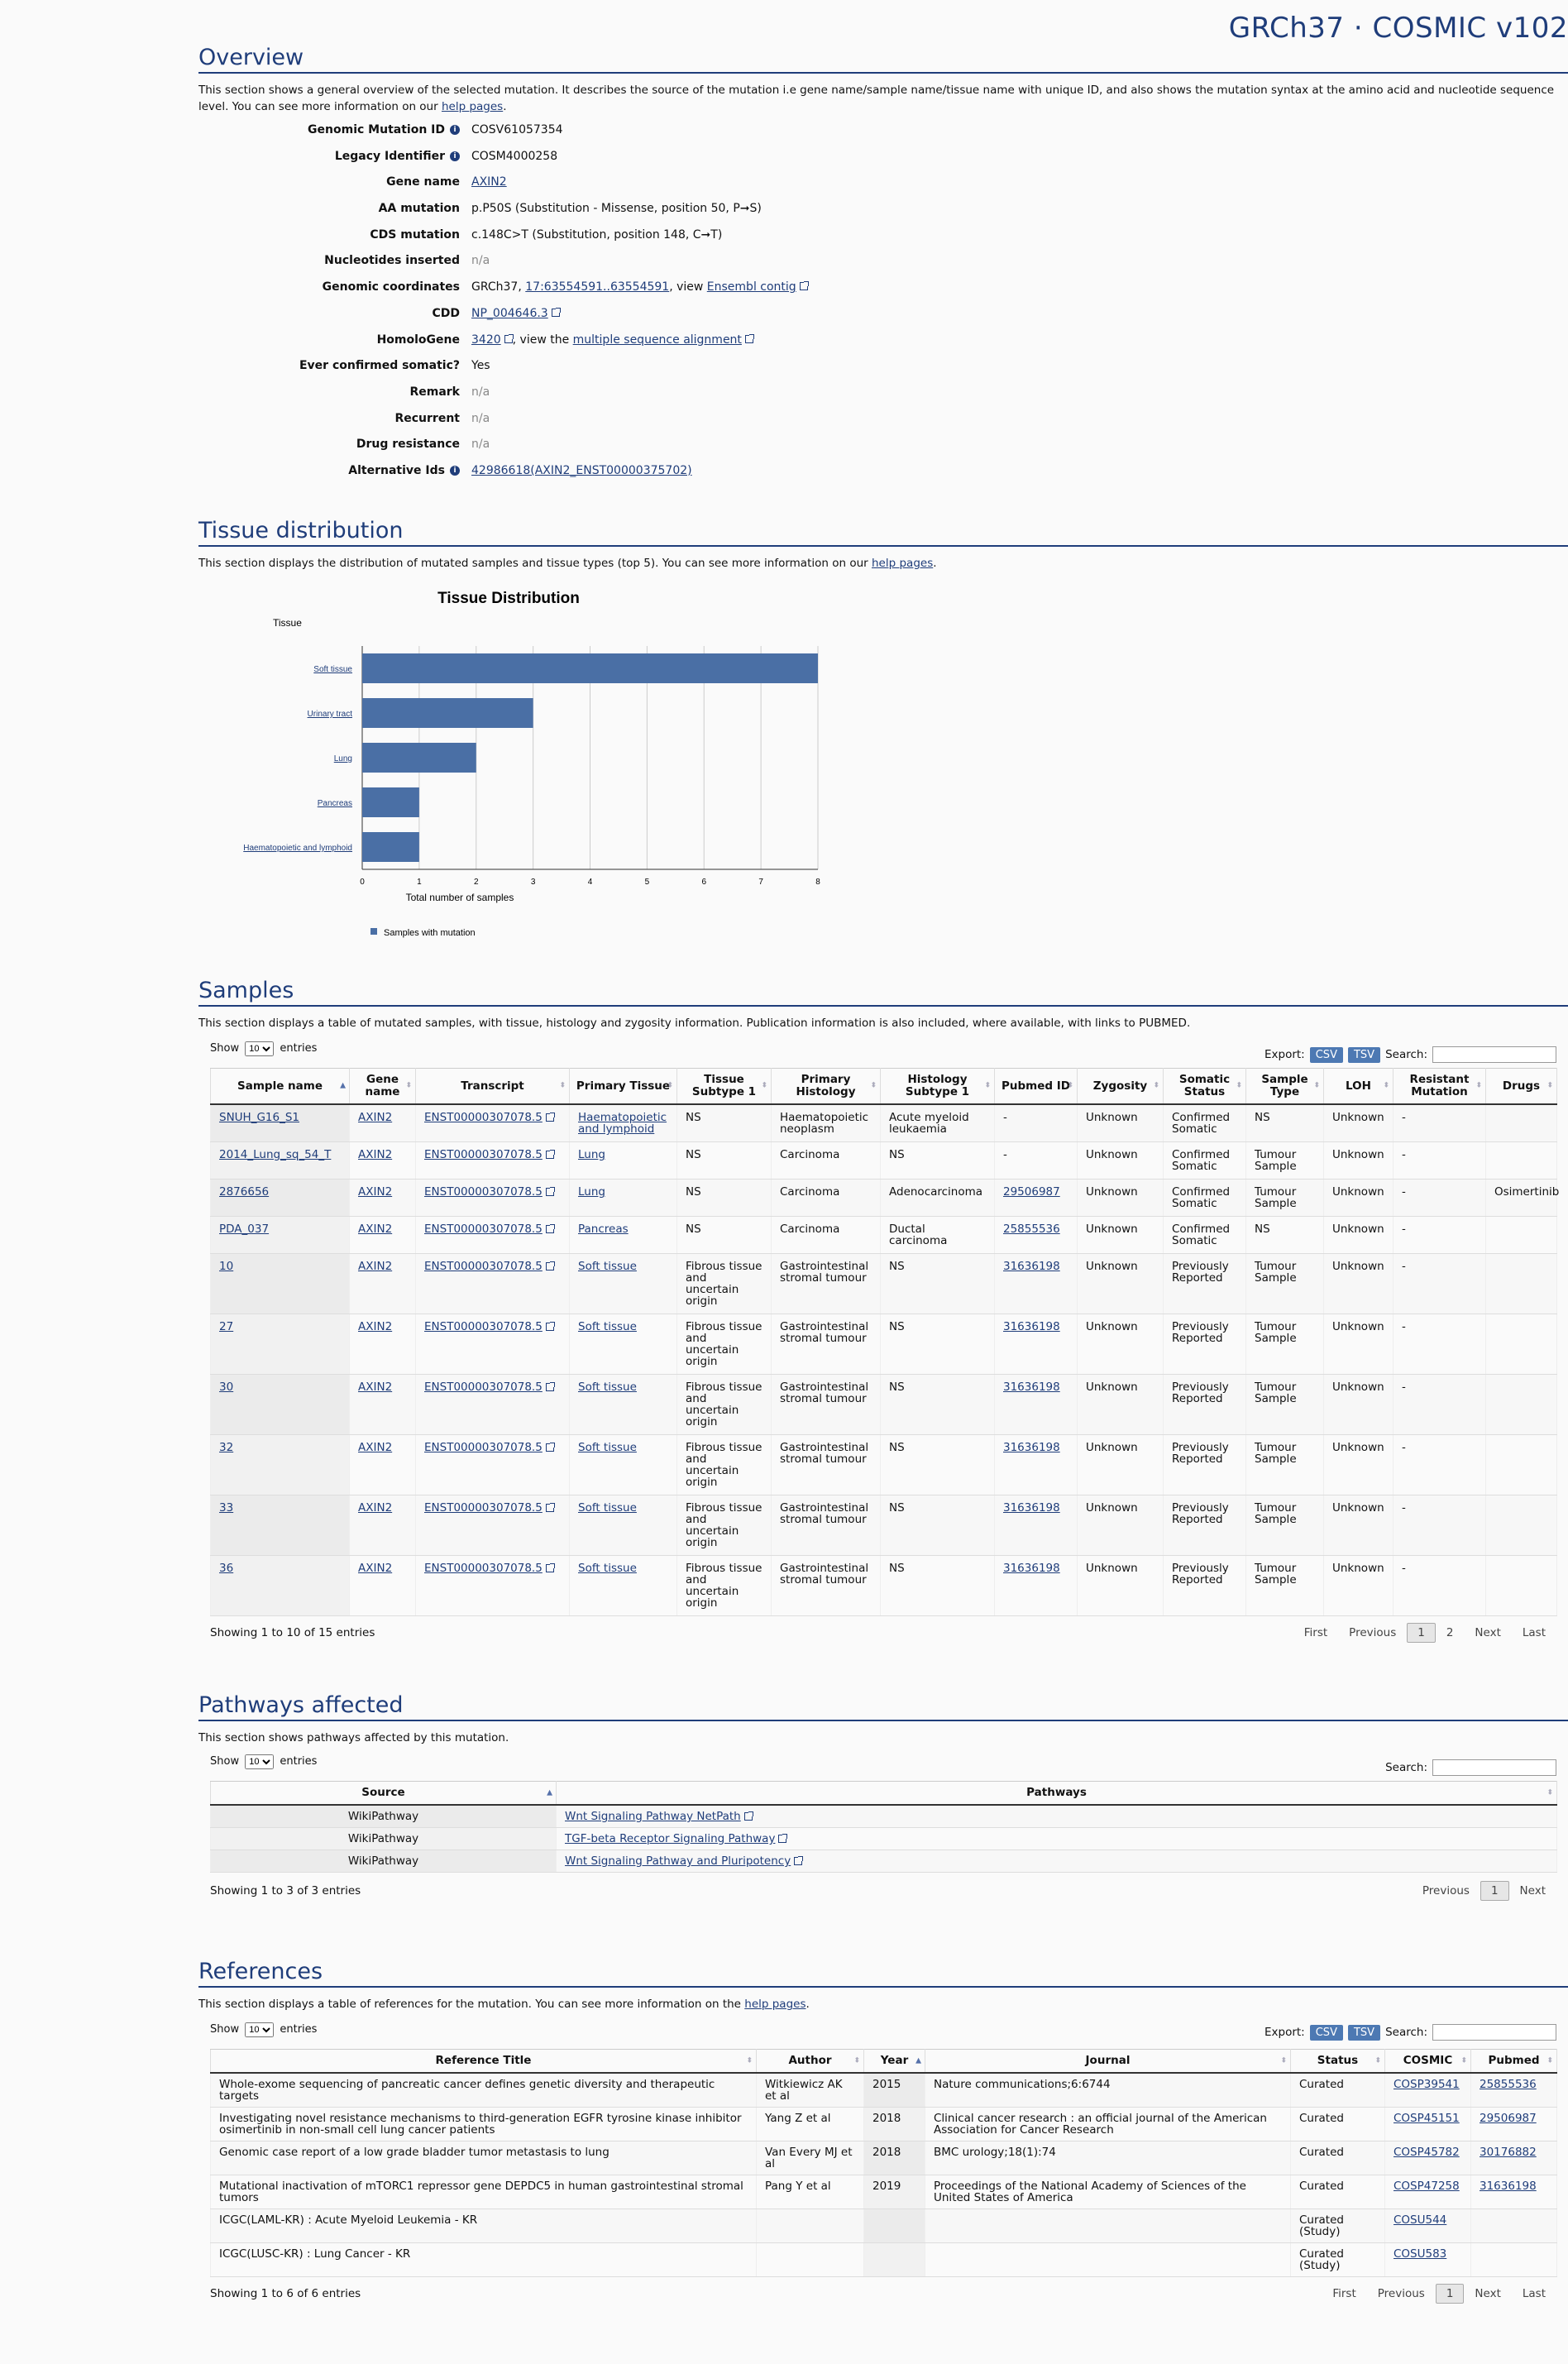 The height and width of the screenshot is (2364, 1568). I want to click on pubmed-link: 29506987, so click(1508, 2118).